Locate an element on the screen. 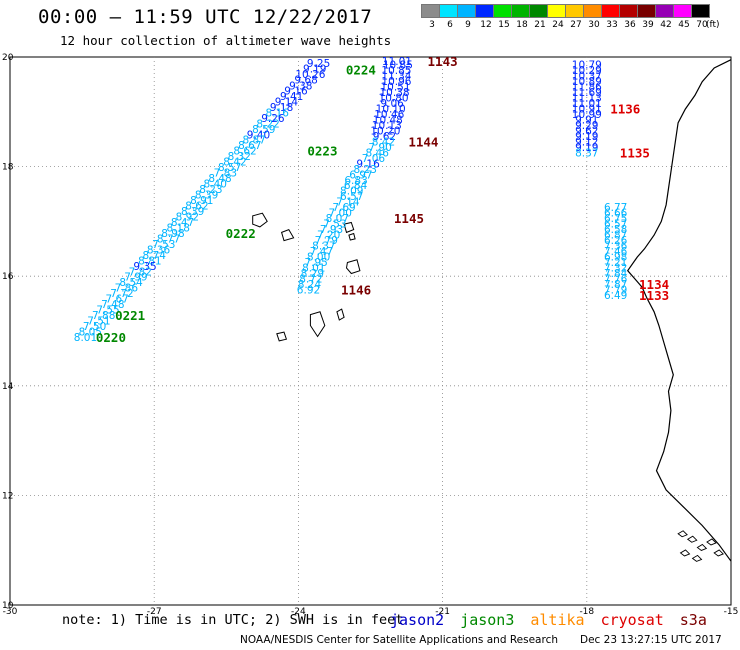  pass-time-label: 1134 is located at coordinates (654, 284).